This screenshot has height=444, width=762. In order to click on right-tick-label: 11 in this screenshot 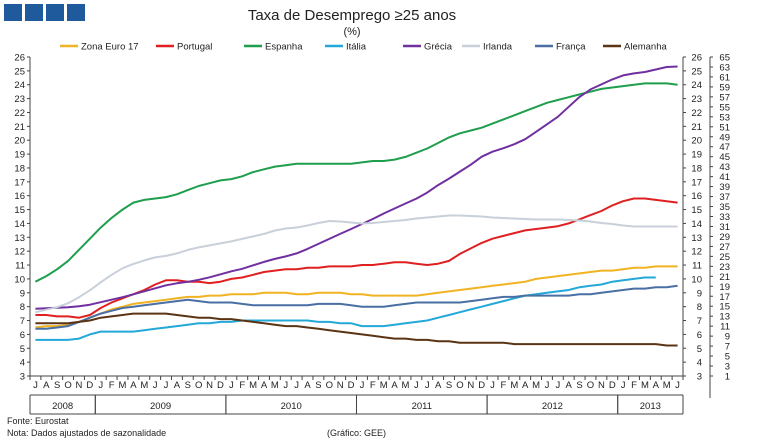, I will do `click(725, 327)`.